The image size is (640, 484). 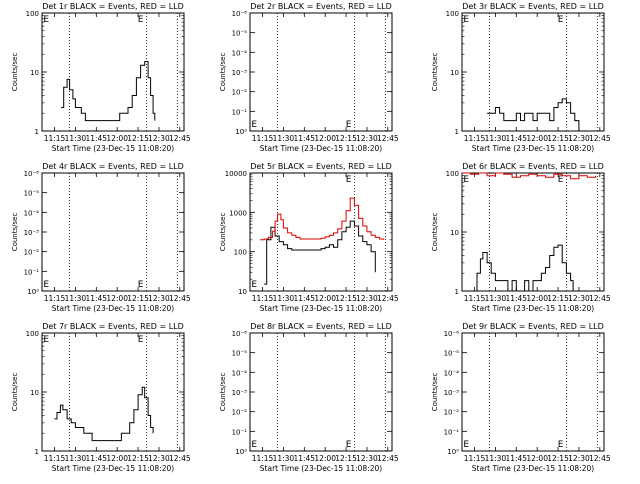 What do you see at coordinates (37, 452) in the screenshot?
I see `y-tick-label: 1` at bounding box center [37, 452].